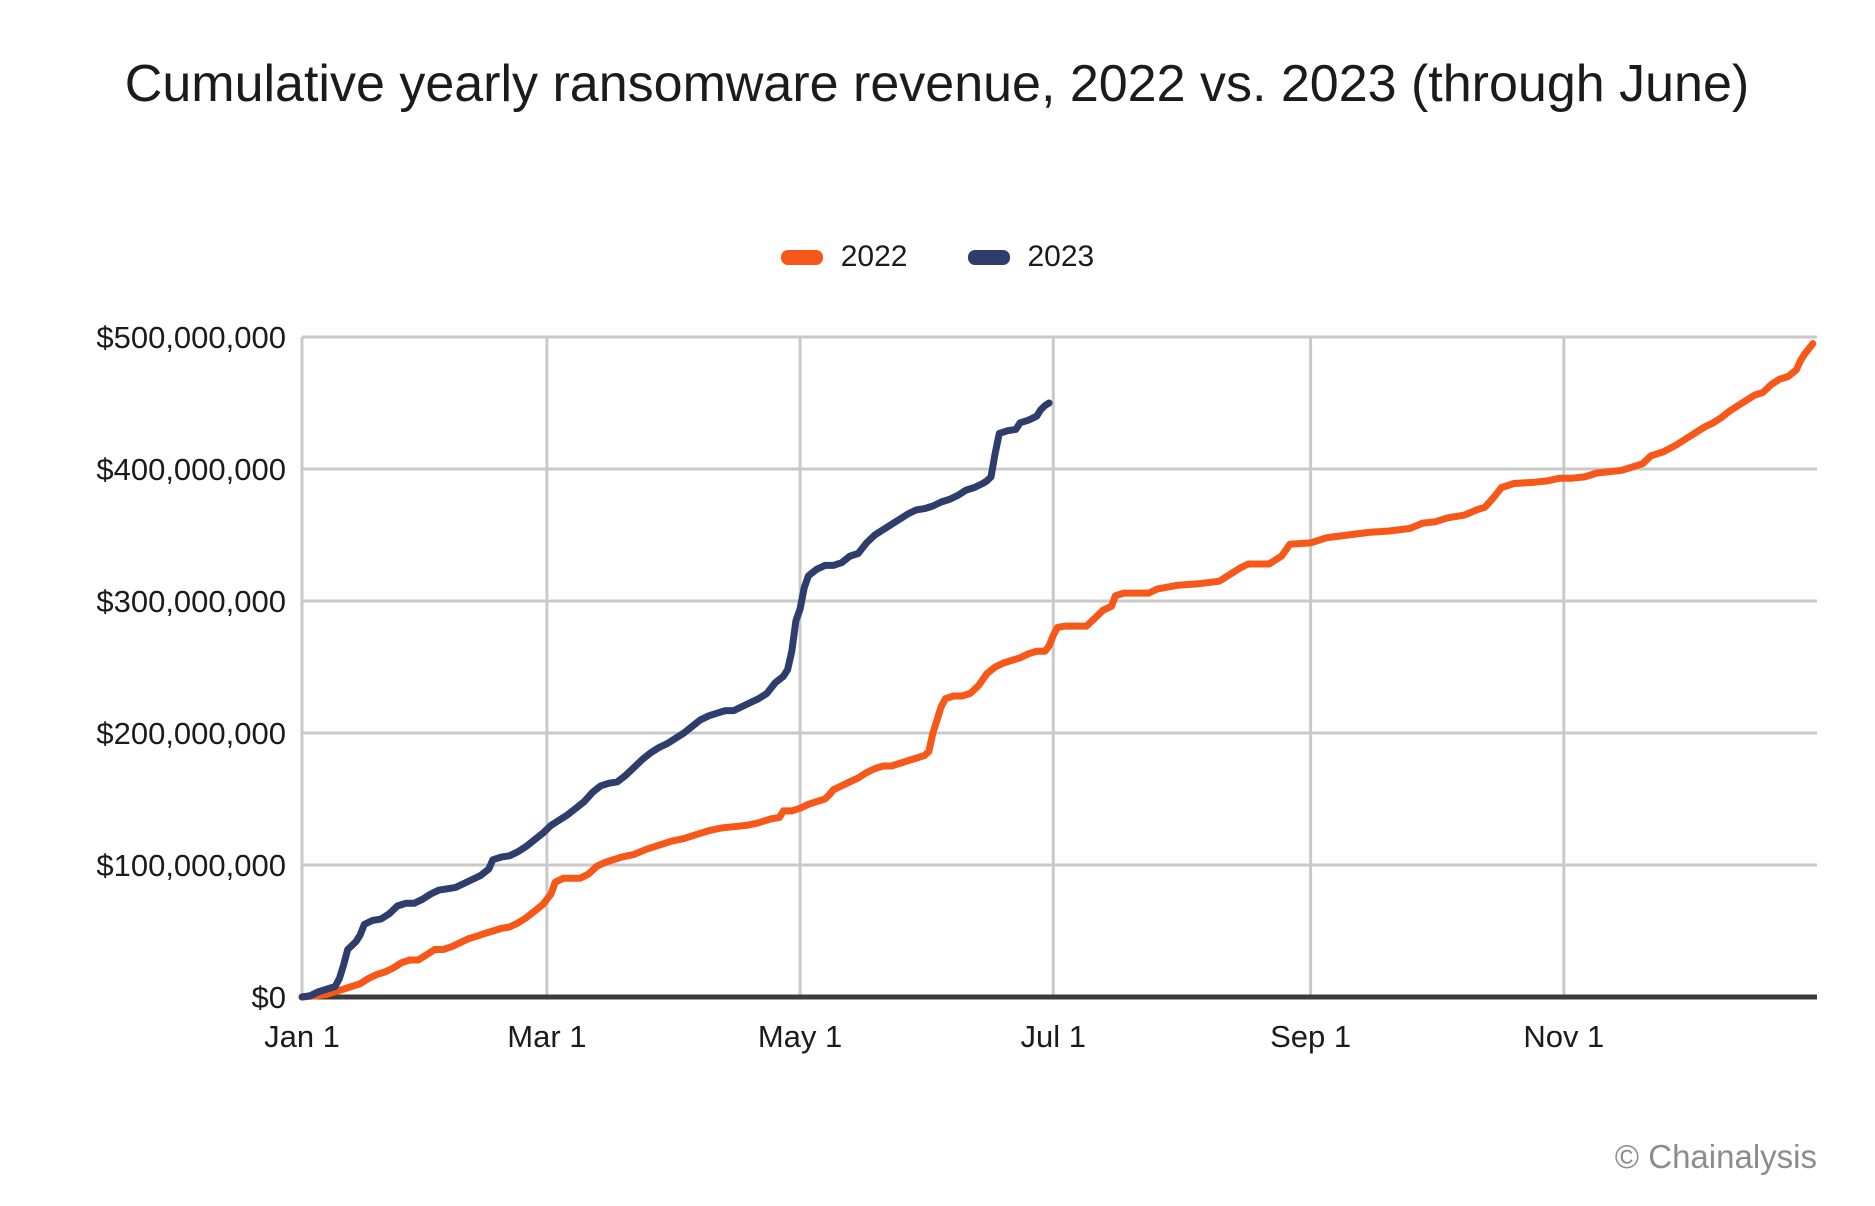  Describe the element at coordinates (1715, 1156) in the screenshot. I see `chainalysis-watermark: © Chainalysis` at that location.